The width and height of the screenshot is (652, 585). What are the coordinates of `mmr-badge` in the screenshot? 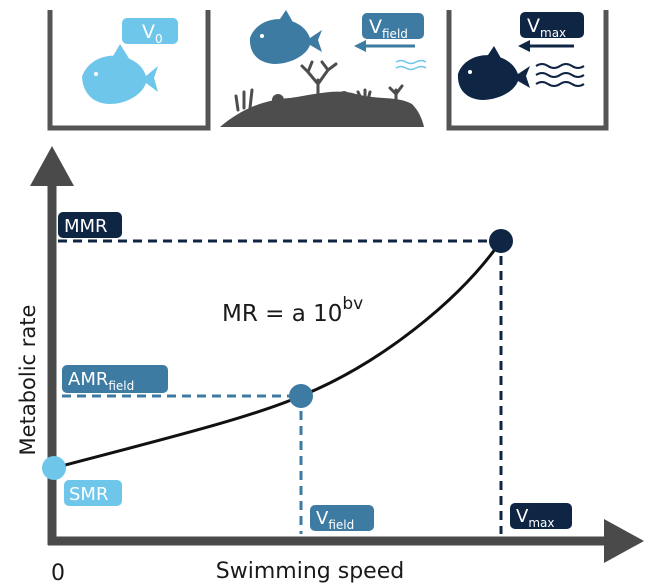 It's located at (90, 225).